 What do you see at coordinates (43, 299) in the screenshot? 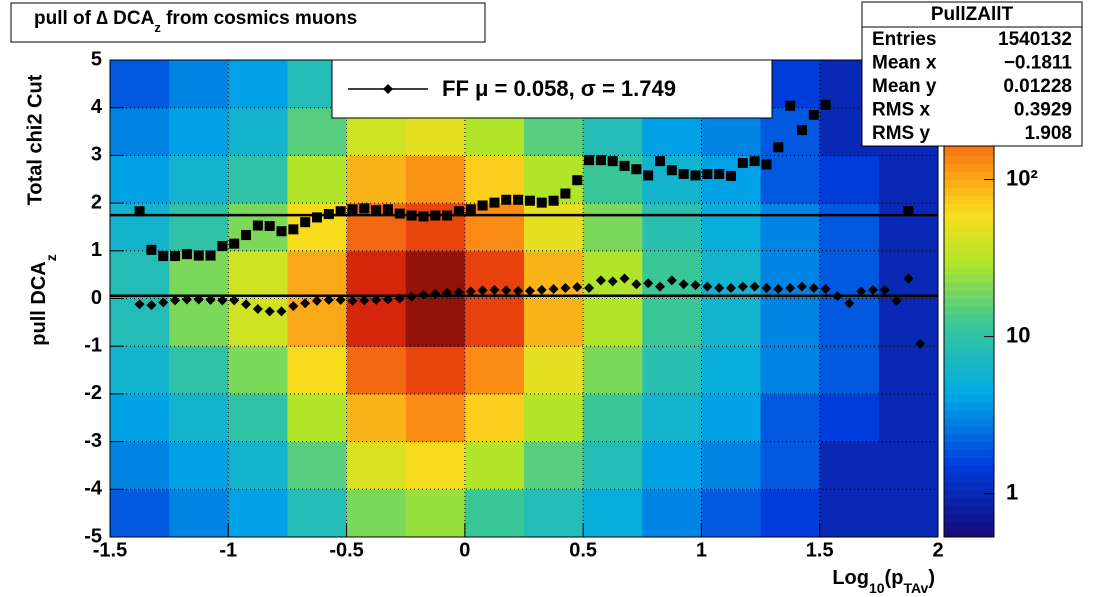
I see `y-axis-label: pull DCAz` at bounding box center [43, 299].